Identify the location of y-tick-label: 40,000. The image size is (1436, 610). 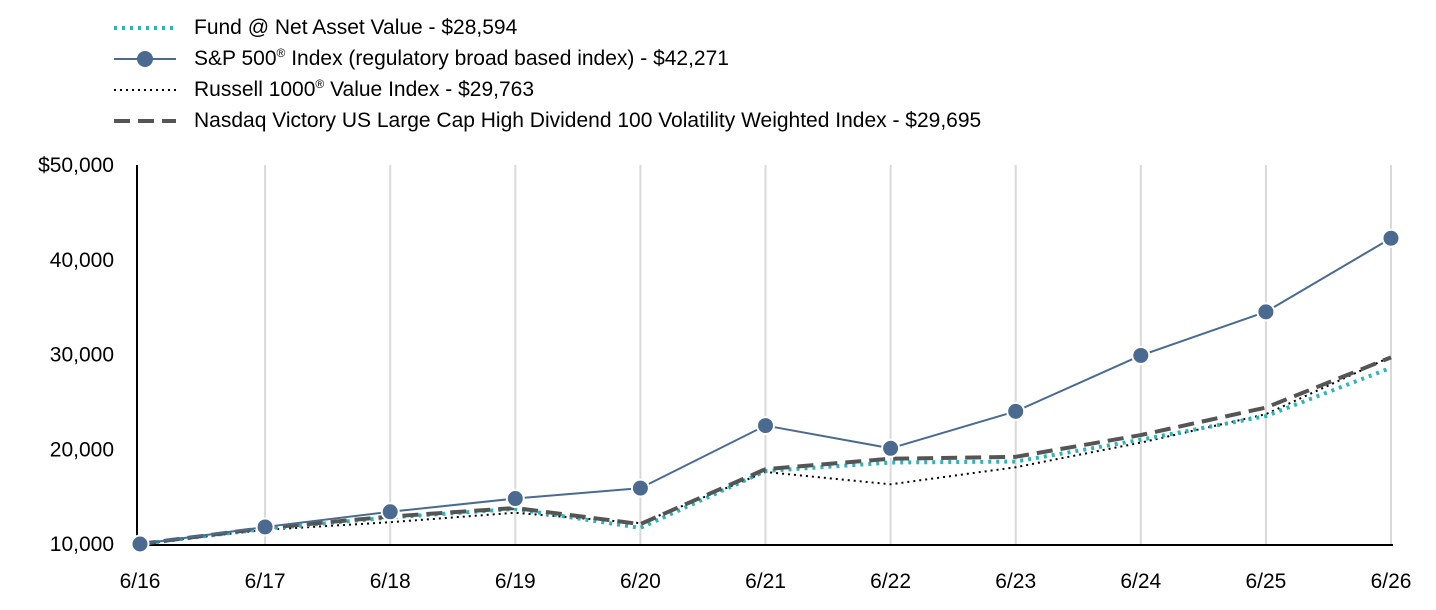
(82, 260).